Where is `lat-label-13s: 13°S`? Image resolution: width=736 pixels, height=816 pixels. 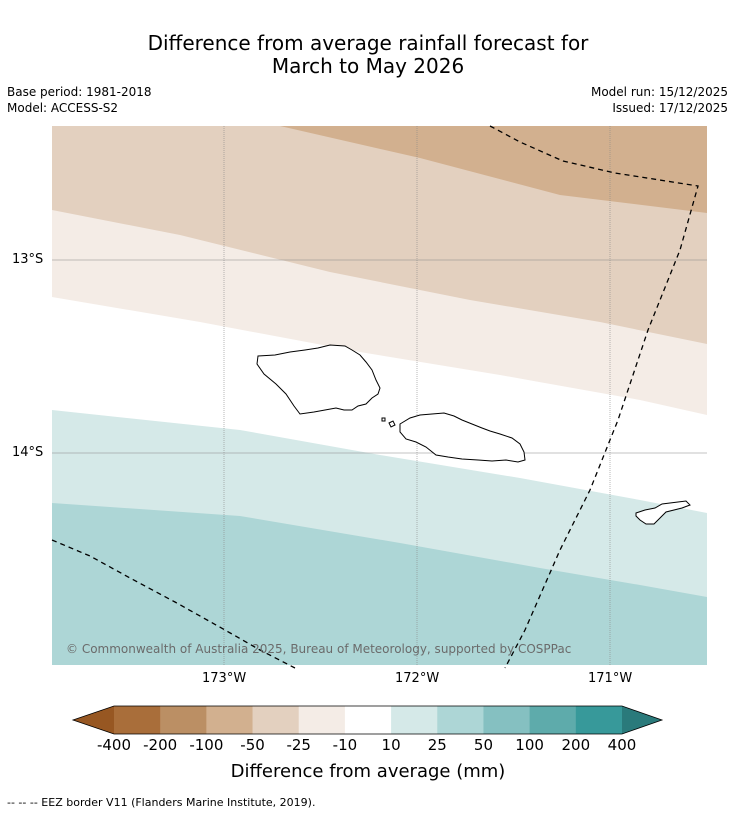 lat-label-13s: 13°S is located at coordinates (28, 259).